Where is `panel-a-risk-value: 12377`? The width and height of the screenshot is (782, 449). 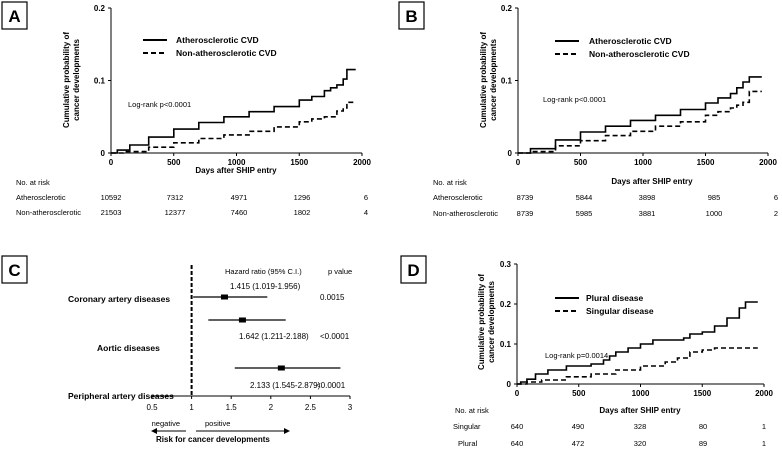 panel-a-risk-value: 12377 is located at coordinates (175, 212).